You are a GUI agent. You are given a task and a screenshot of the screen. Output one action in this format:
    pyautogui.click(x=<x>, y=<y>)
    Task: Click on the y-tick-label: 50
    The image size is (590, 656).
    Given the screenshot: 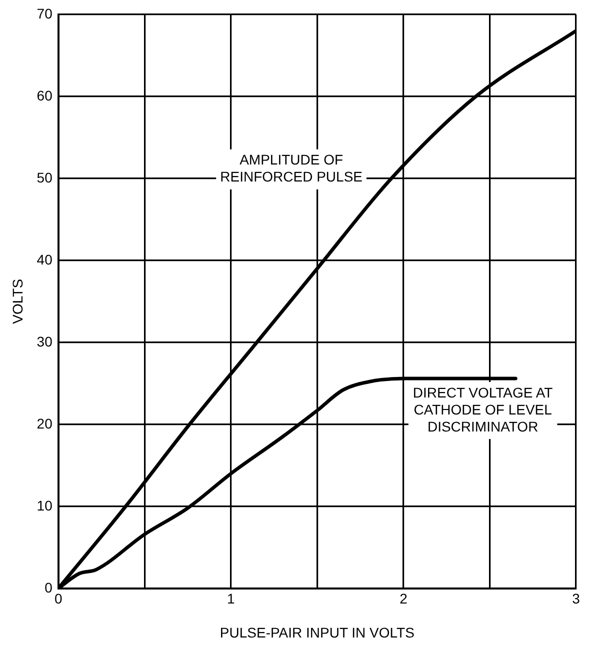 What is the action you would take?
    pyautogui.click(x=44, y=177)
    